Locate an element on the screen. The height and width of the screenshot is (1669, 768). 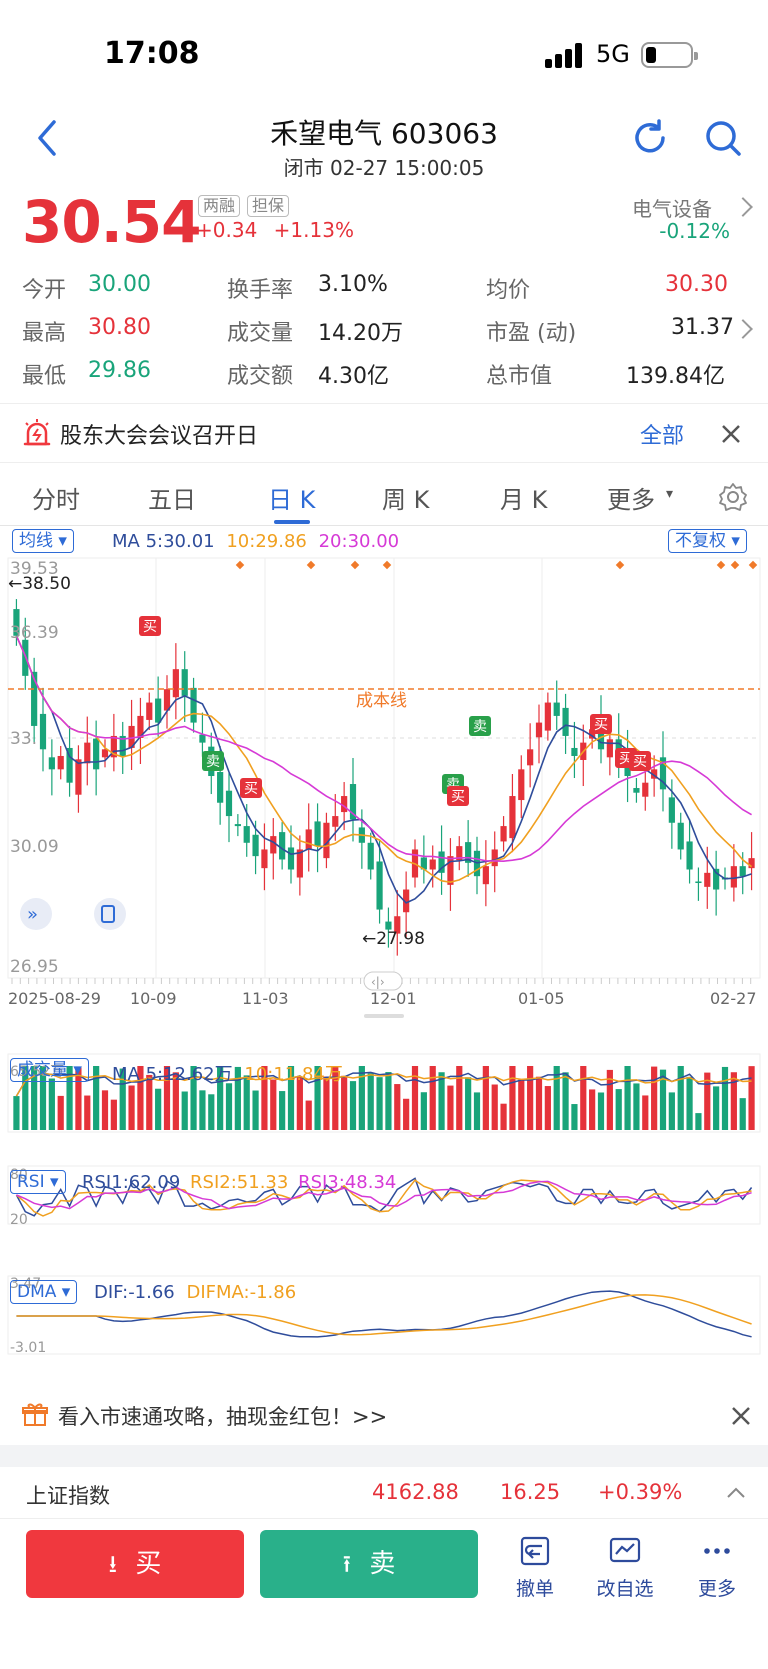
index-ticker: 上证指数 4162.88 16.25 +0.39% is located at coordinates (384, 1493).